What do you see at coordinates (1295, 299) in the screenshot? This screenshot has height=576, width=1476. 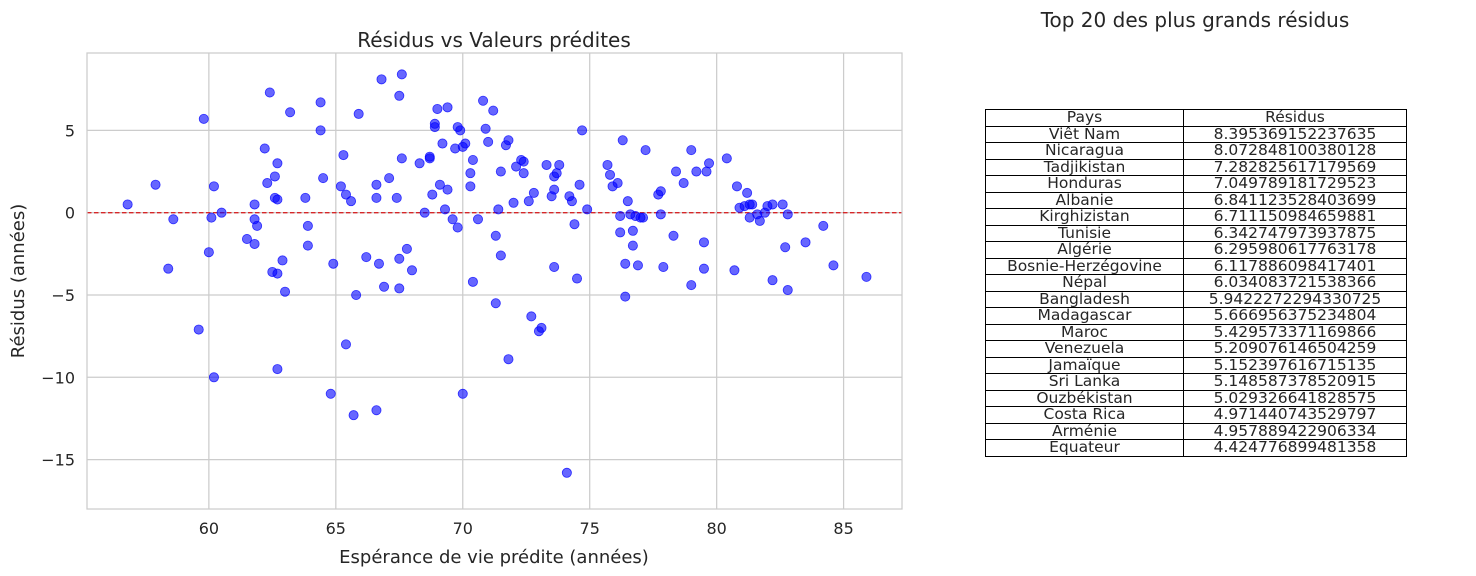 I see `residual-cell: 5.9422272294330725` at bounding box center [1295, 299].